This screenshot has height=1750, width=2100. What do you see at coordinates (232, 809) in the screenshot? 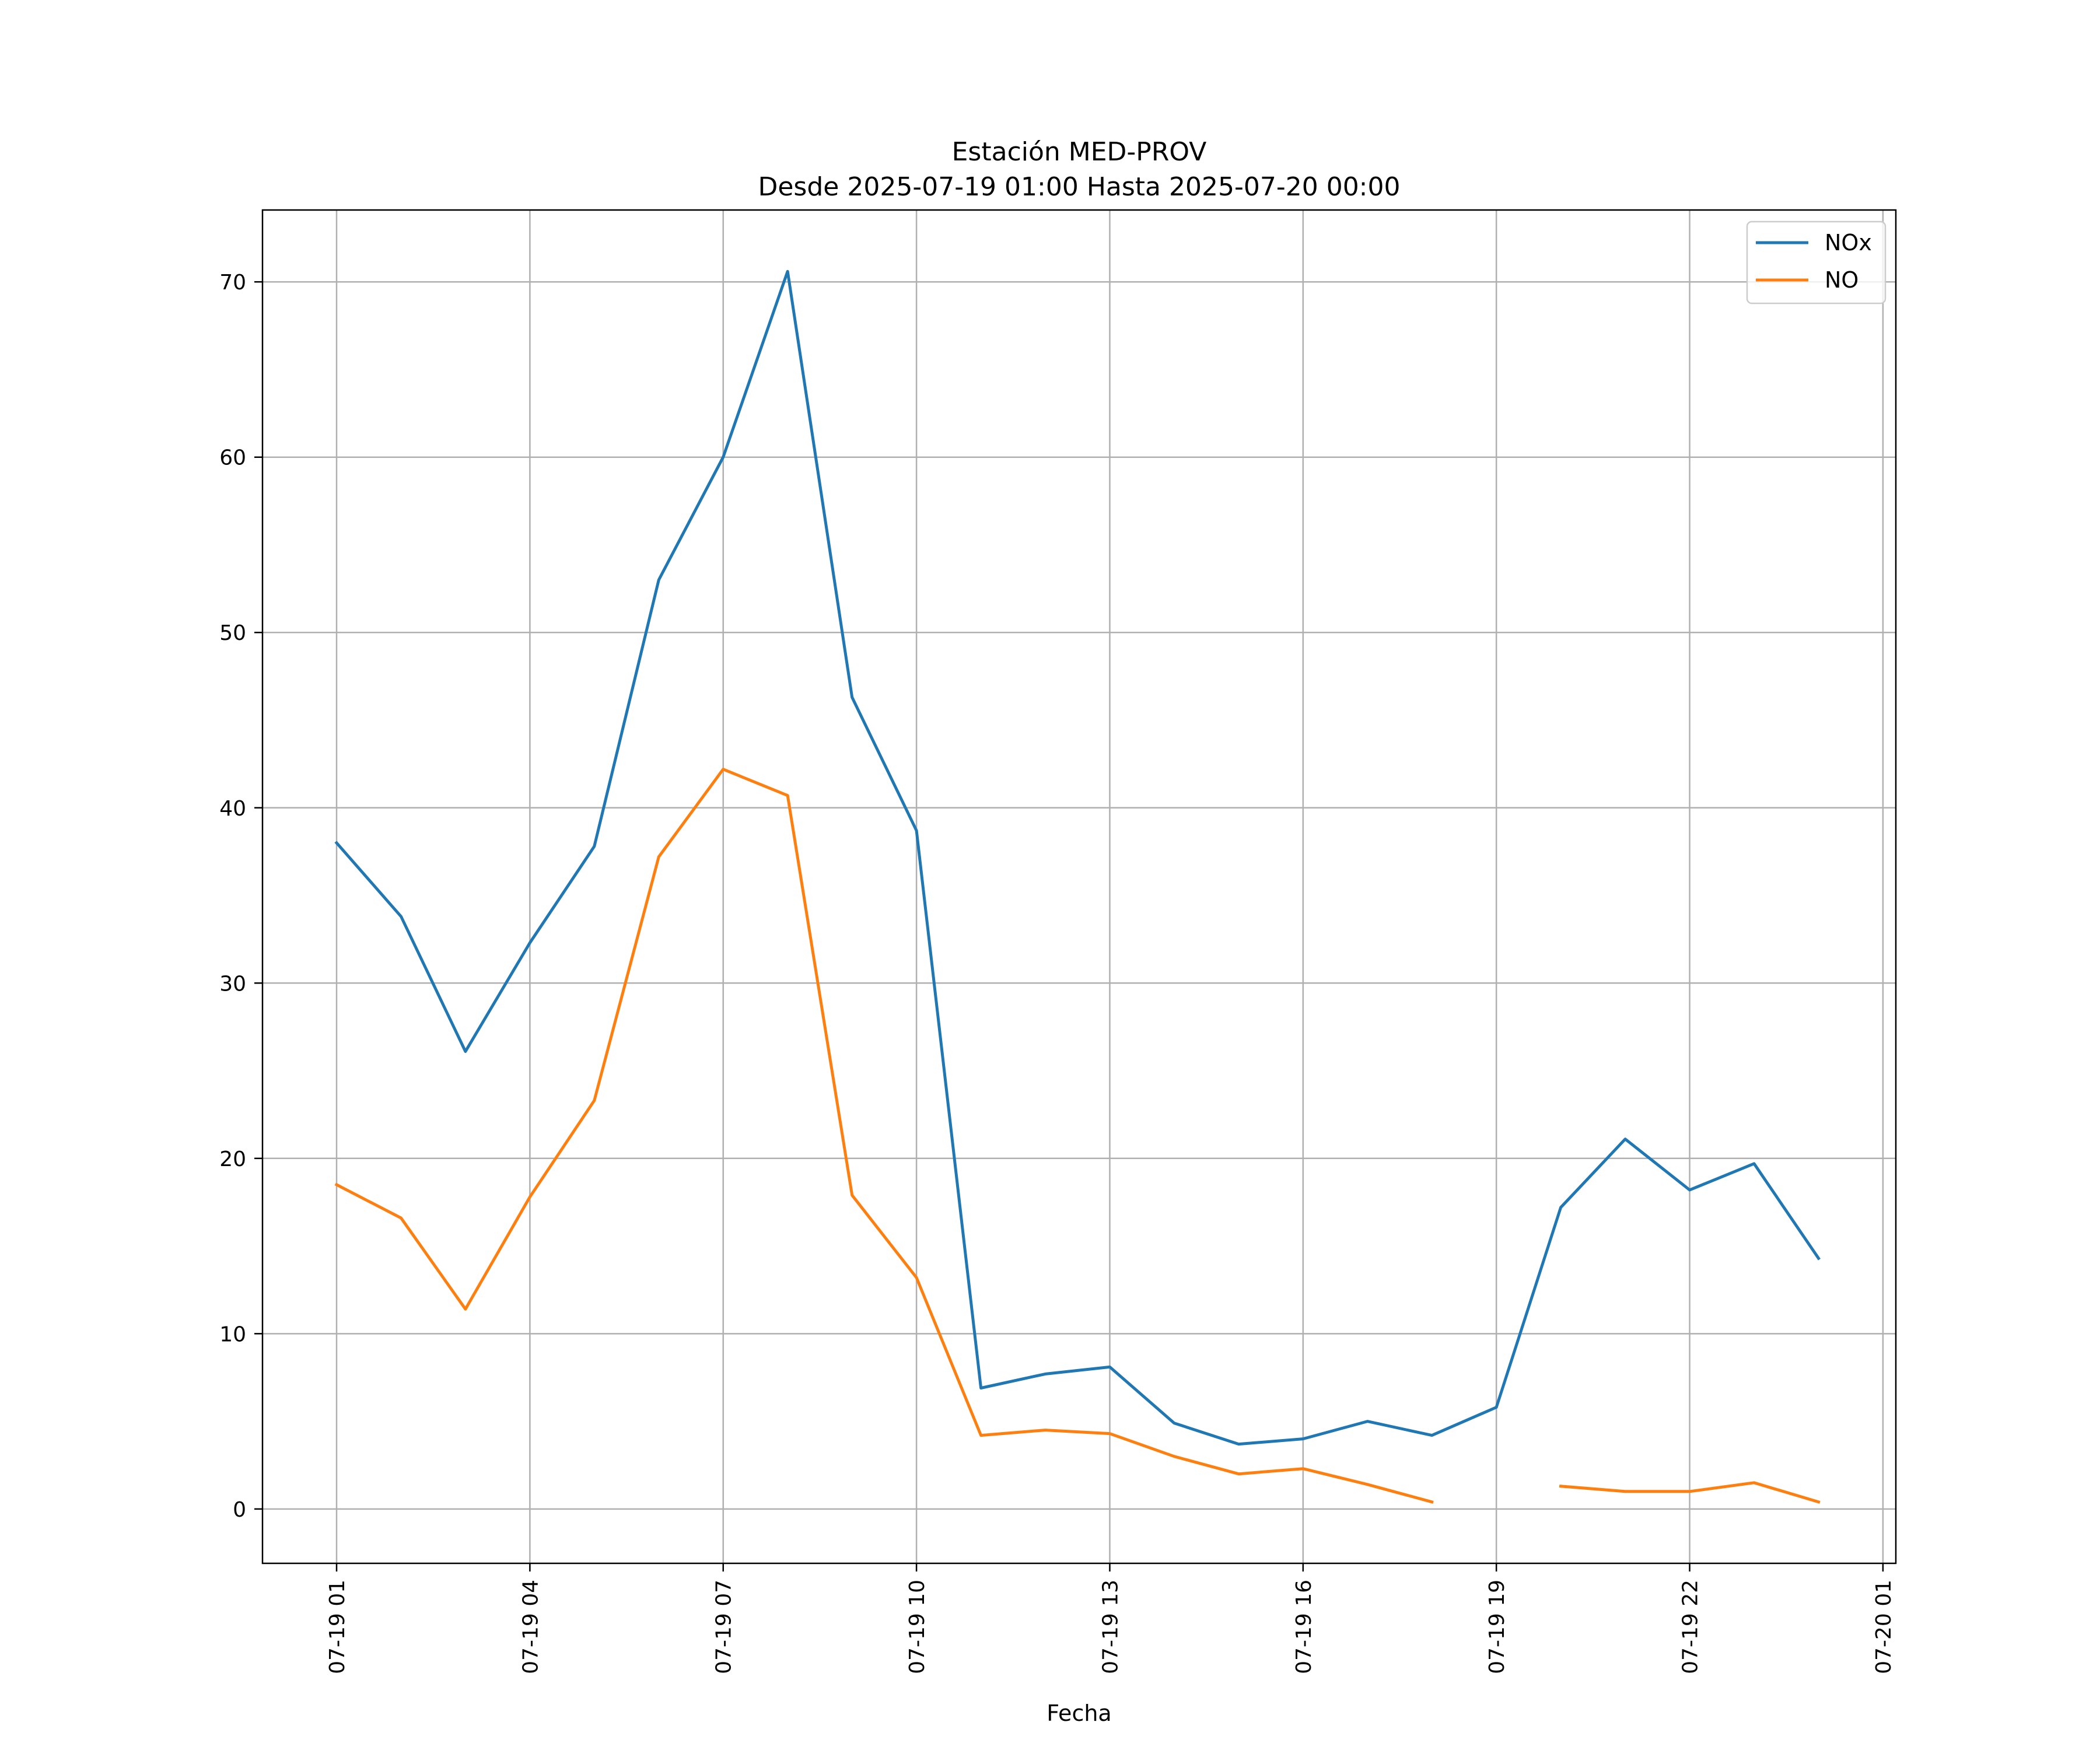
I see `y-tick-label: 40` at bounding box center [232, 809].